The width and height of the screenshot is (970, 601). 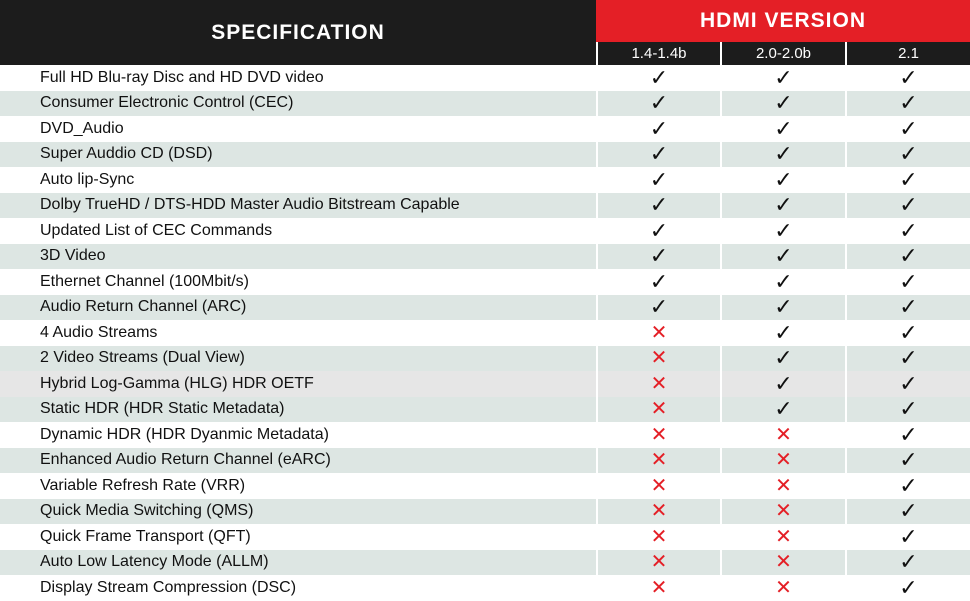 I want to click on table-row: Enhanced Audio Return Channel (eARC) ✕ ✕ ✓, so click(x=485, y=460).